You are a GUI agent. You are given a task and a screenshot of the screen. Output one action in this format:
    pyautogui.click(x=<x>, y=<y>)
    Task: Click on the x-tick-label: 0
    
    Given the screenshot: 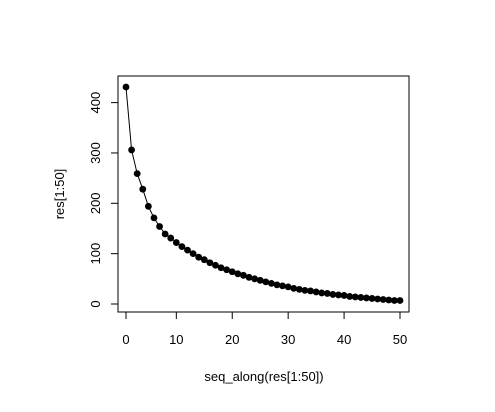 What is the action you would take?
    pyautogui.click(x=125, y=339)
    